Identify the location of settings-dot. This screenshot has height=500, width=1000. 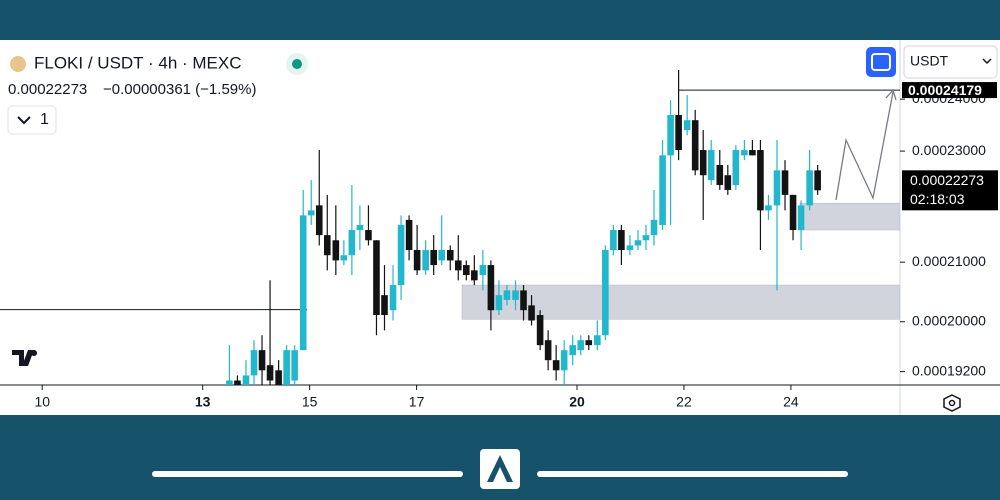
(952, 403).